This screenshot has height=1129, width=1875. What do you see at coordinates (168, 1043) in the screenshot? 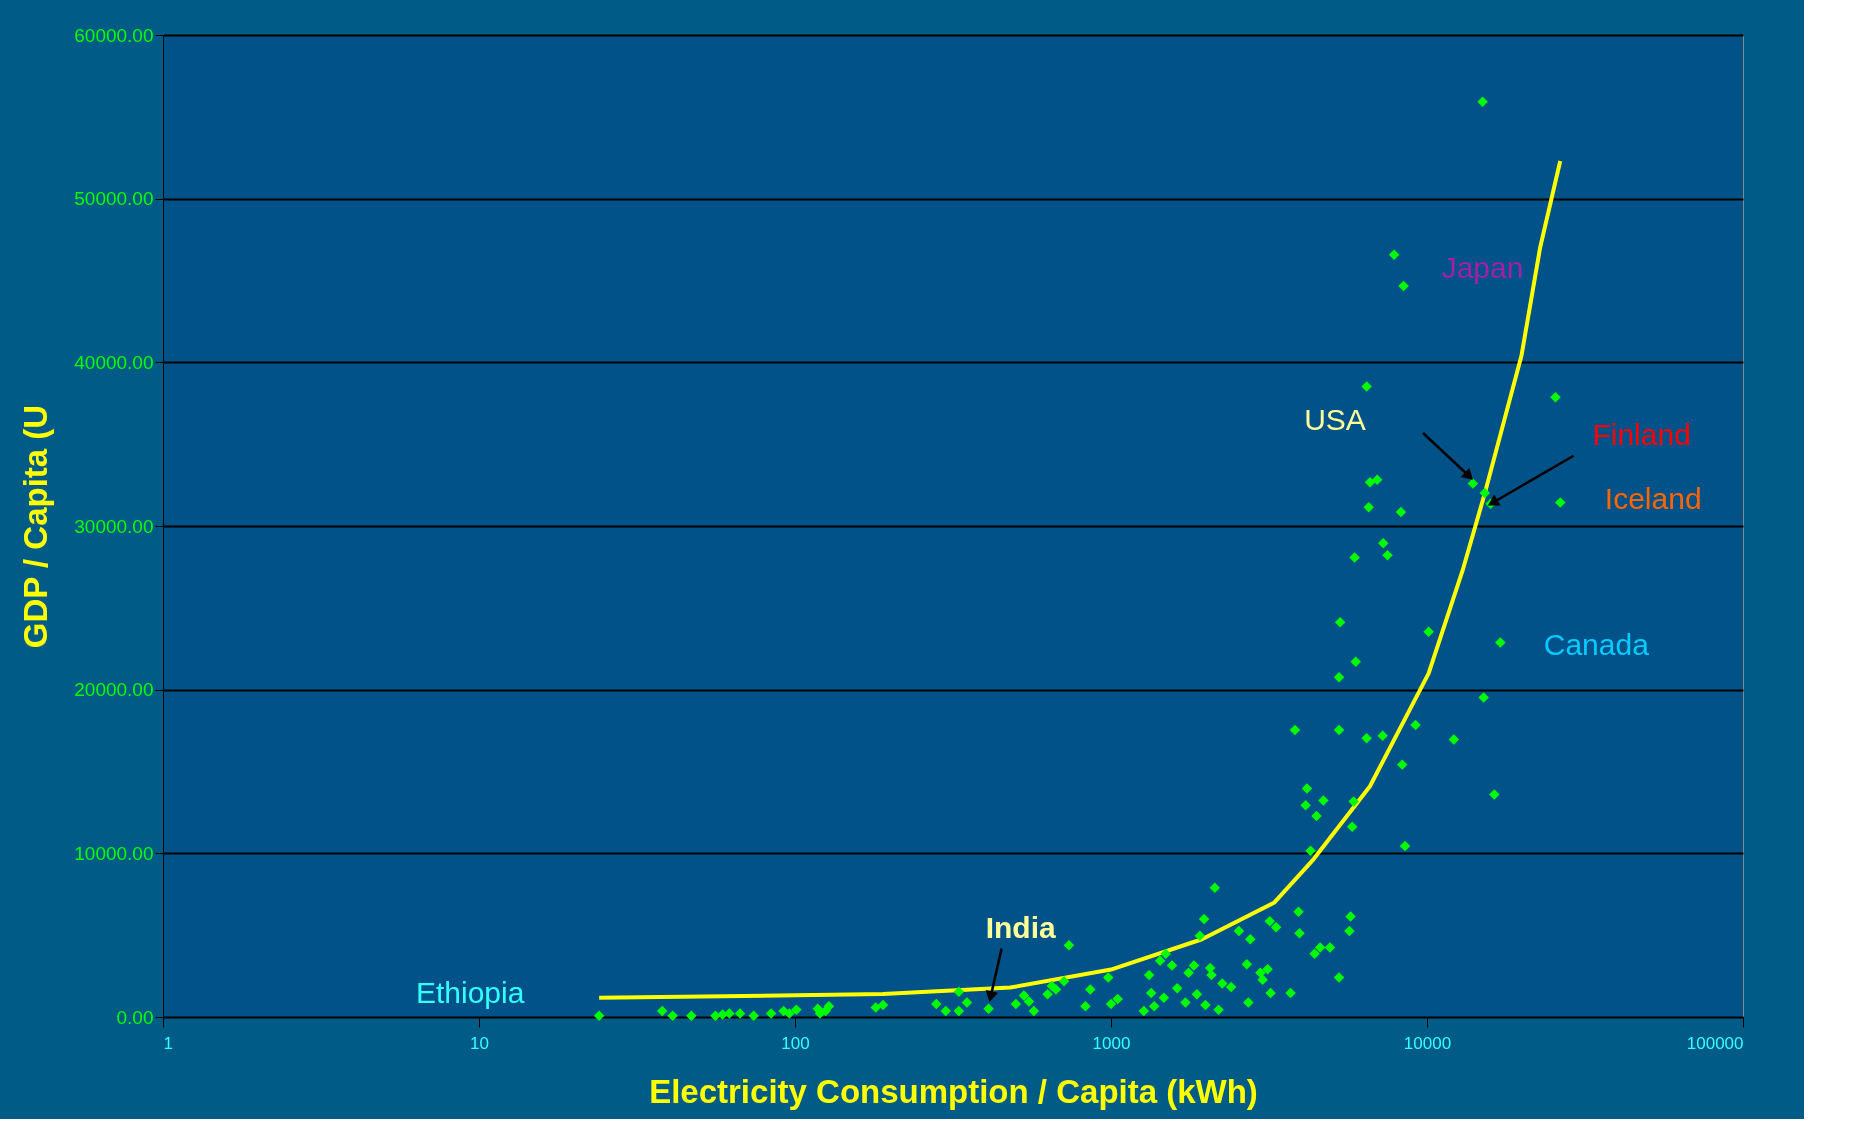
I see `x-tick-label: 1` at bounding box center [168, 1043].